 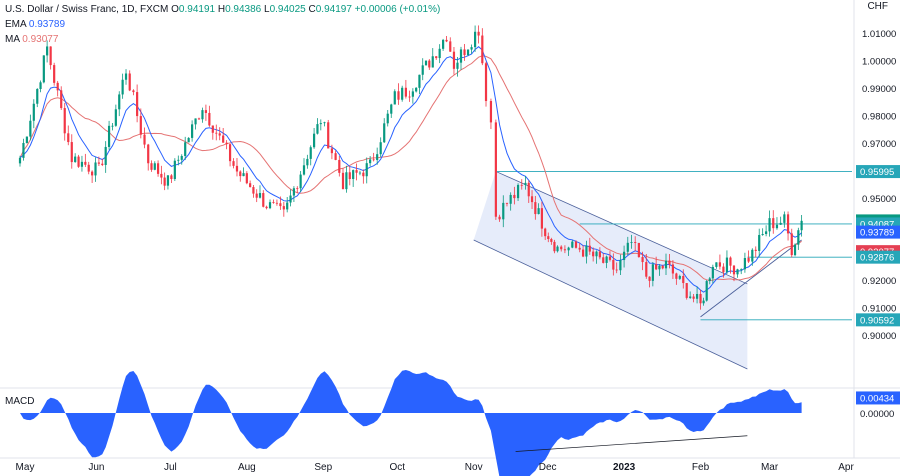 I want to click on channel-upper-line, so click(x=621, y=228).